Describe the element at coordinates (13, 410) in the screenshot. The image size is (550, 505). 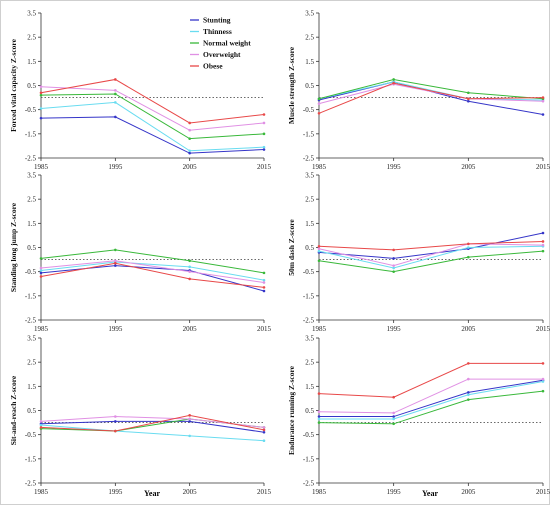
I see `y-axis-title: Sit-and-reach Z-score` at that location.